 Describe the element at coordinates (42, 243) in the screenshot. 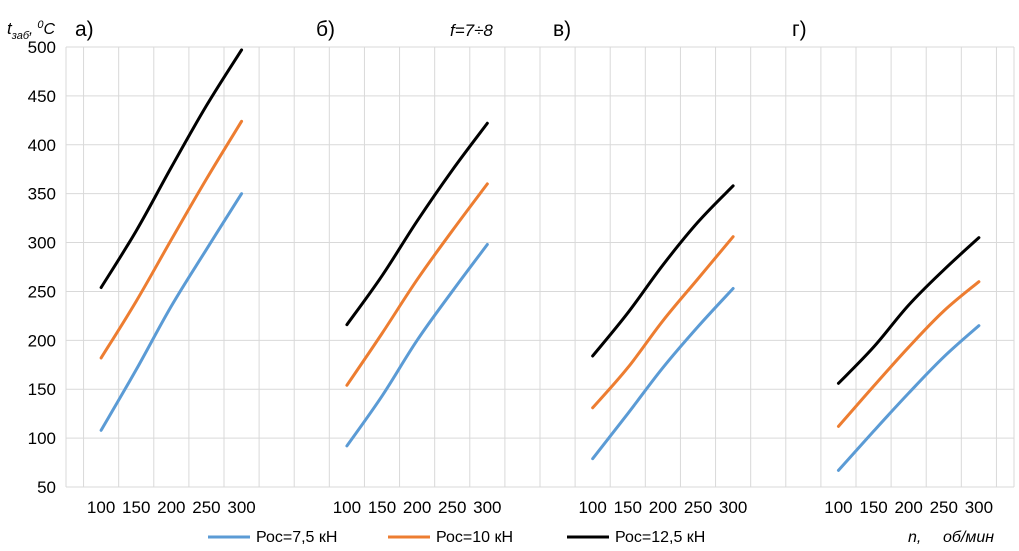

I see `y-tick-label-5: 300` at that location.